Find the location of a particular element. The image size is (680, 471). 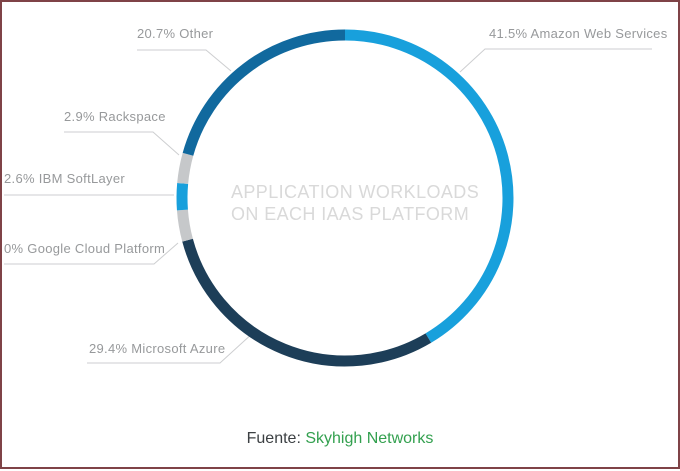

segment-google-cloud-platform is located at coordinates (184, 225).